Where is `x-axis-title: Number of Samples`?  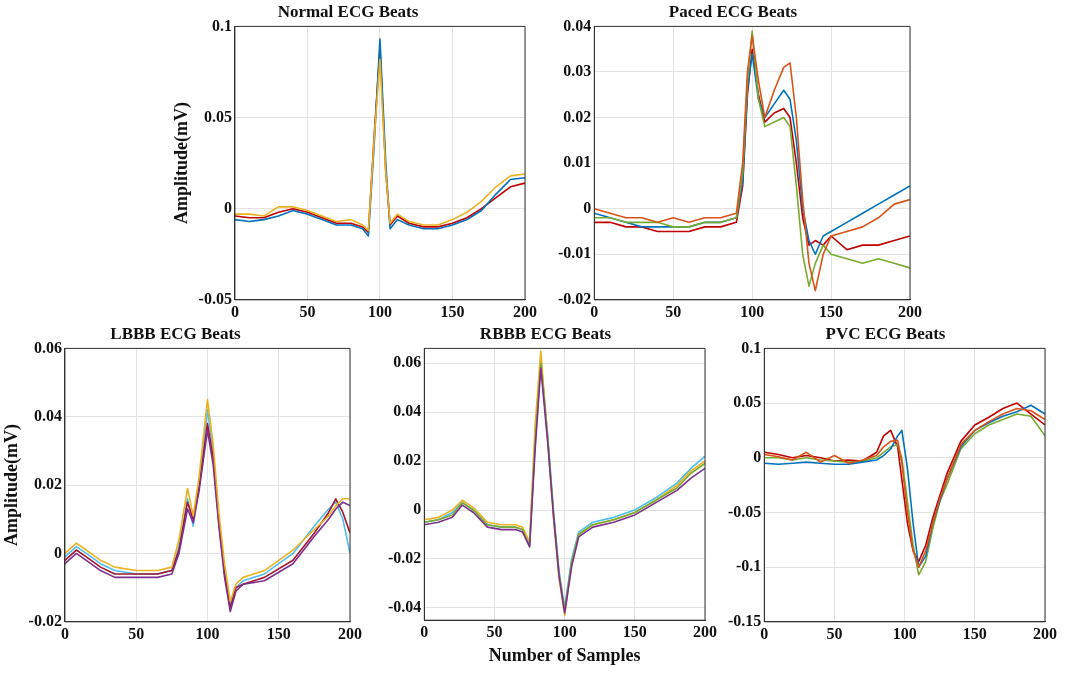
x-axis-title: Number of Samples is located at coordinates (564, 654).